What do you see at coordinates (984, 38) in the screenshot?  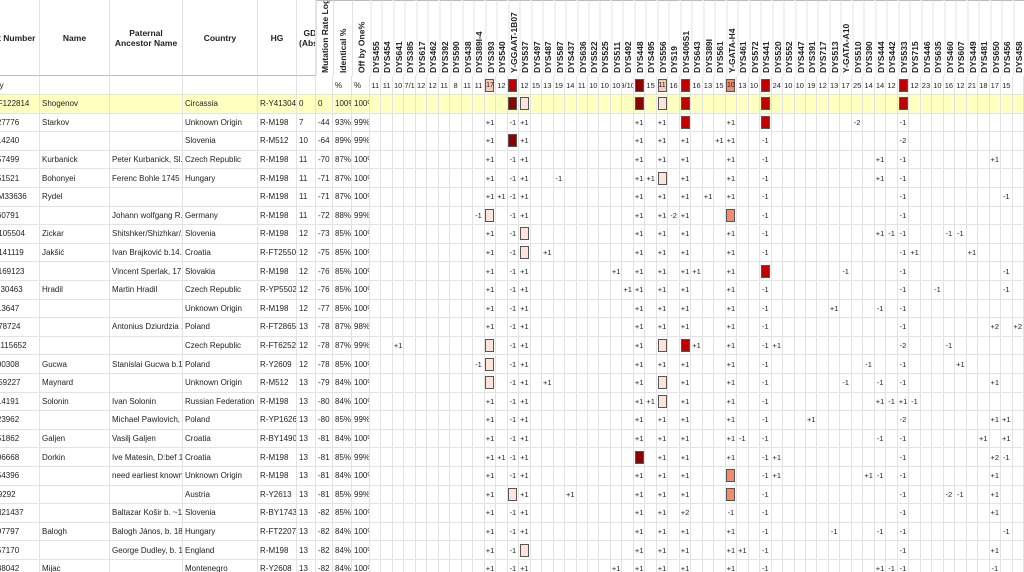 I see `marker-header: DYS481` at bounding box center [984, 38].